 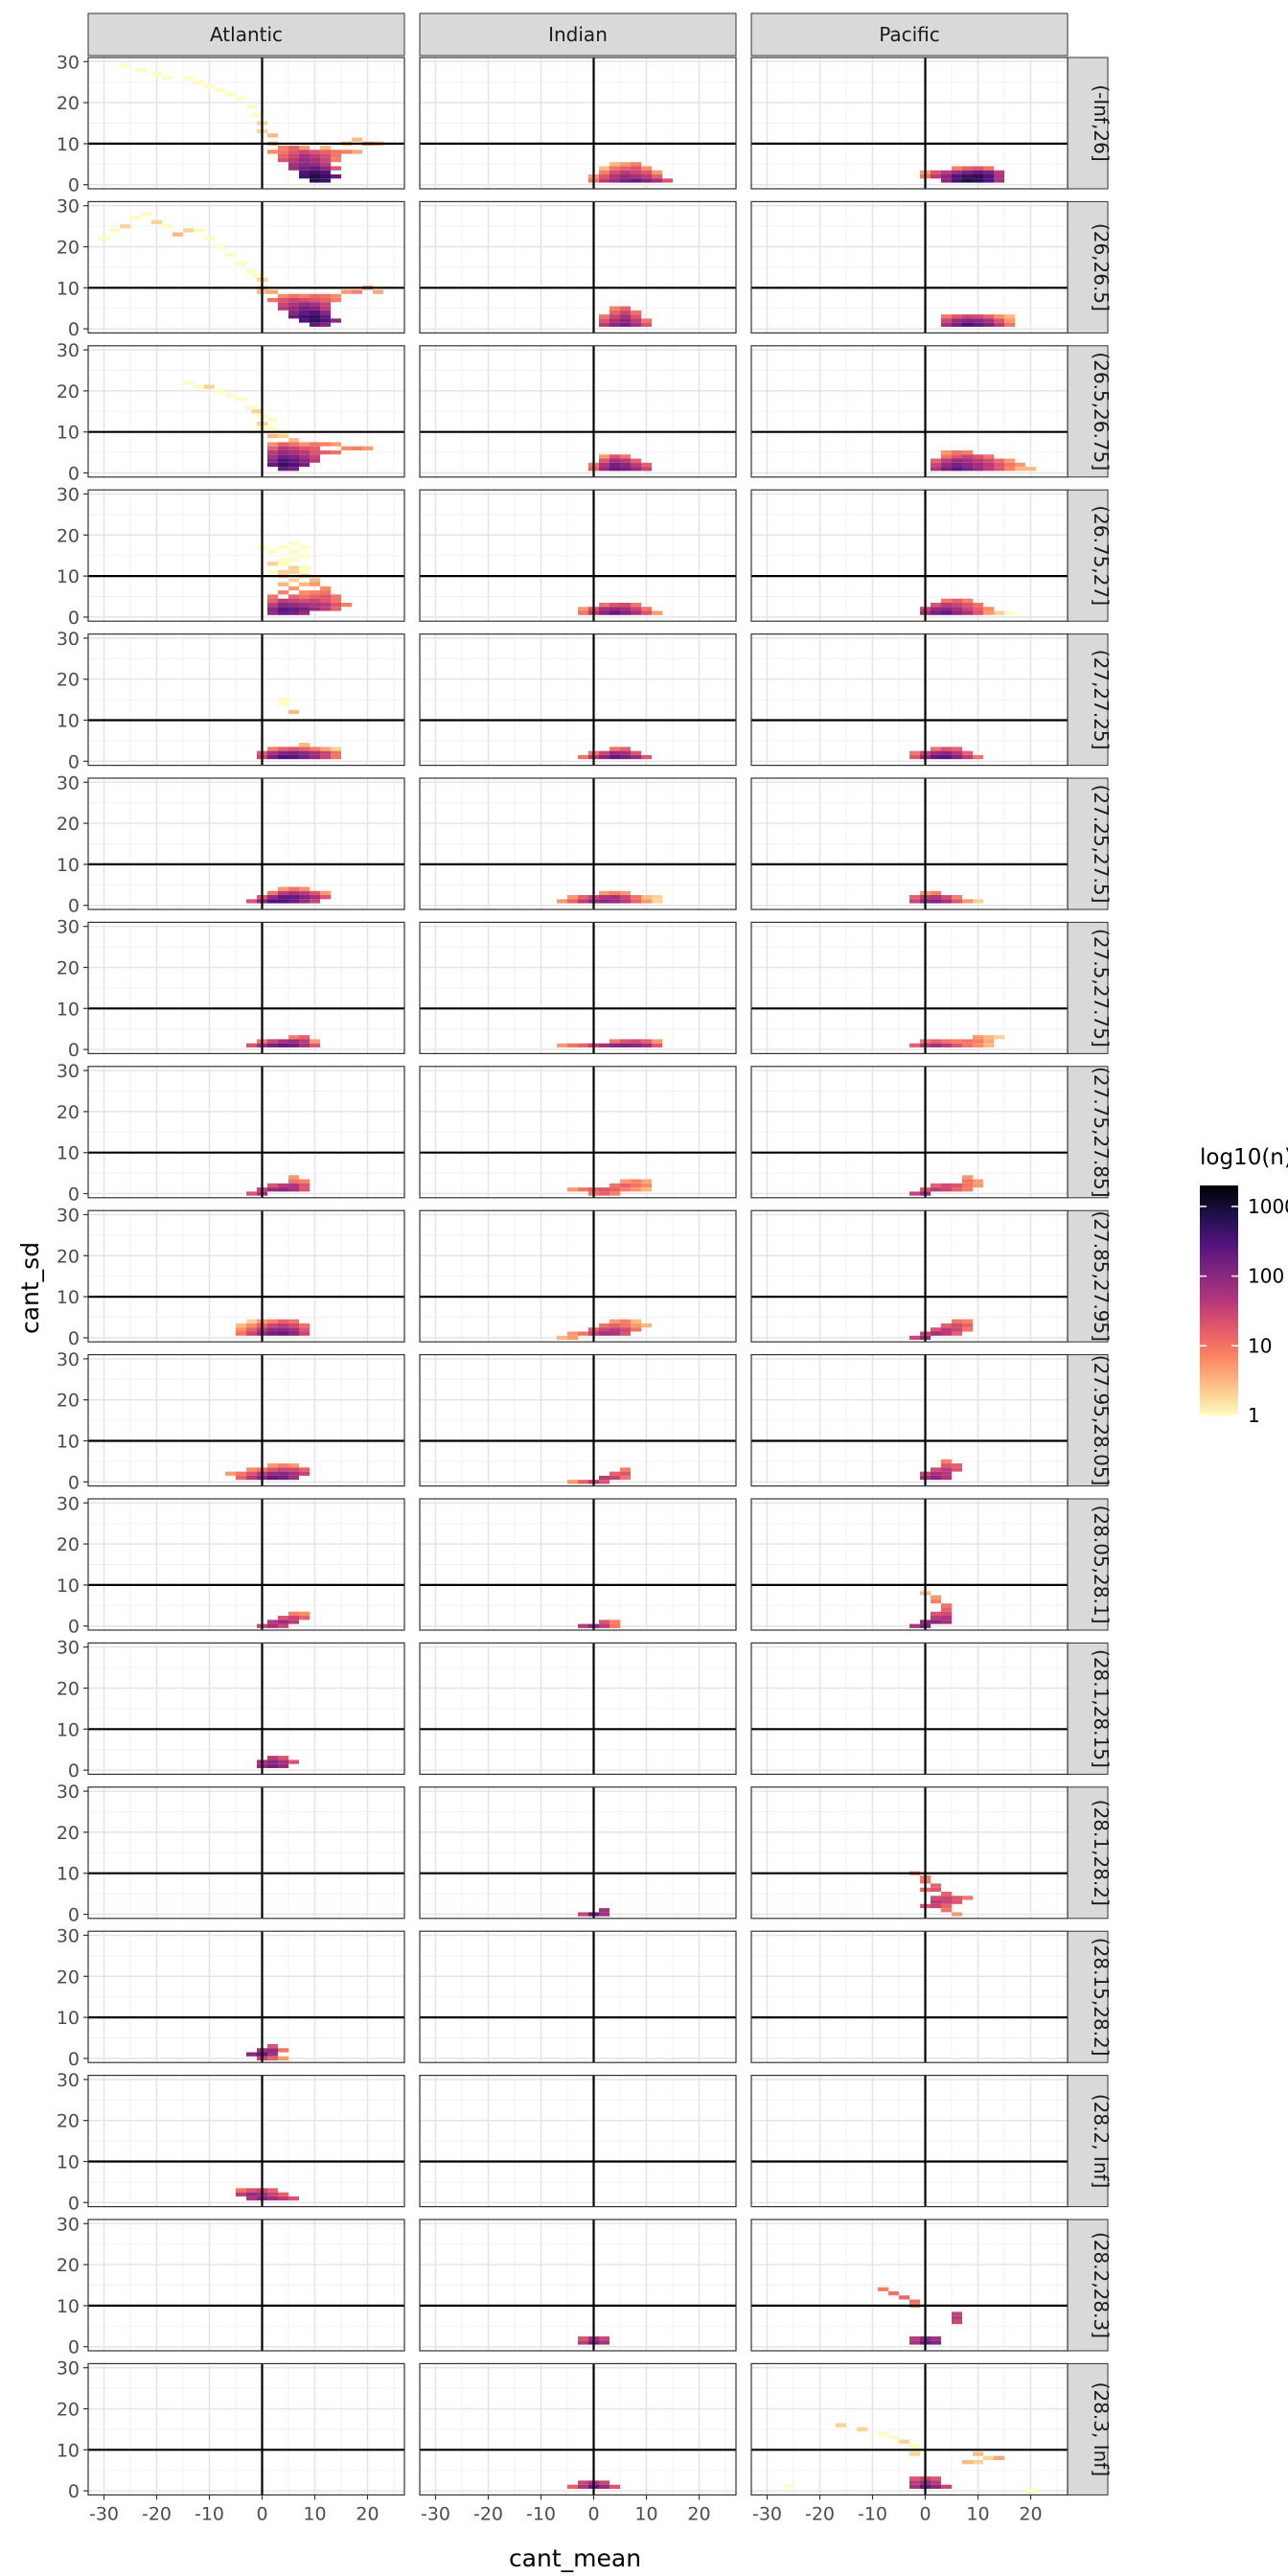 I want to click on y-tick-label: 0, so click(x=74, y=1771).